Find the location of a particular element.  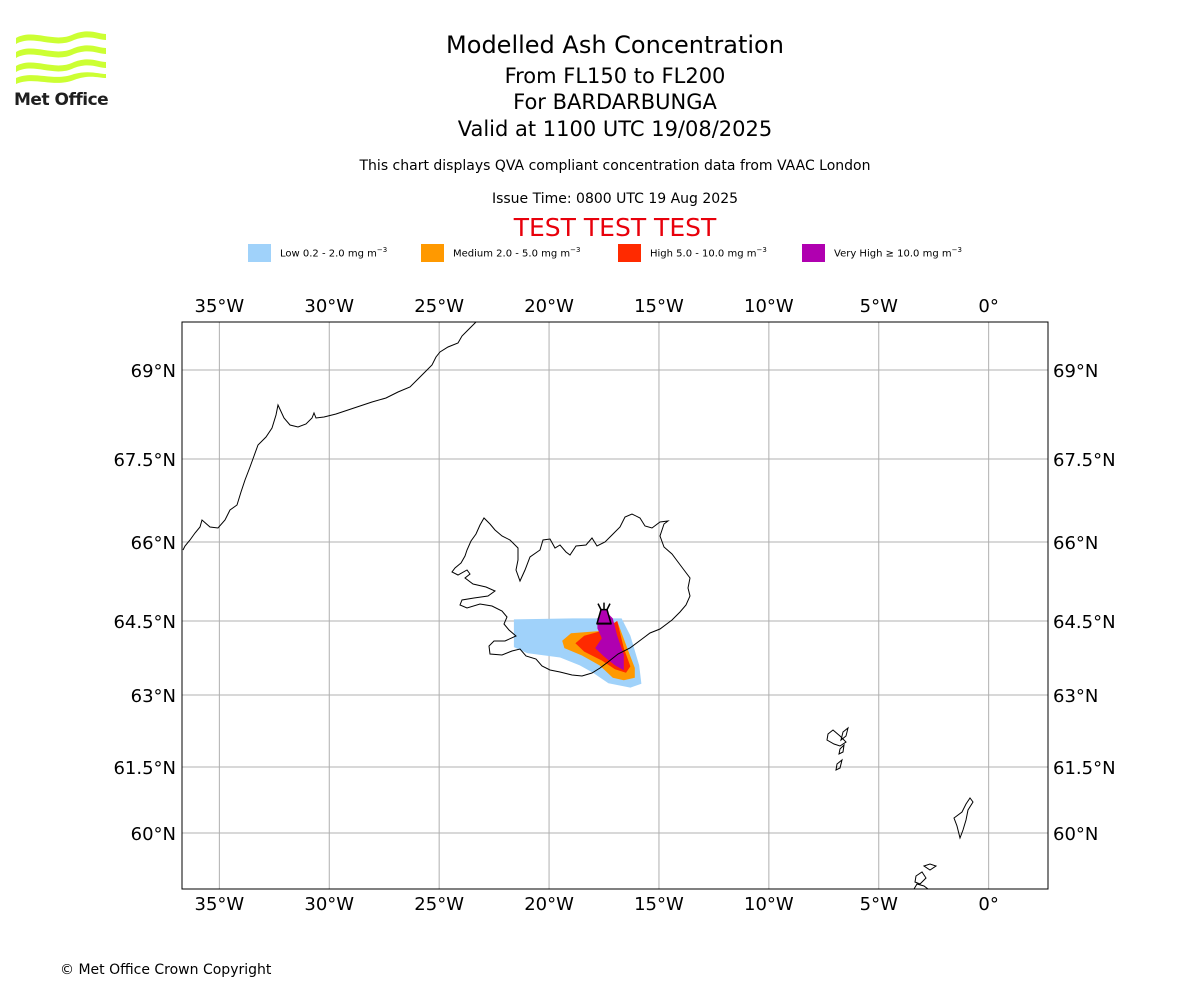

volcano-icon is located at coordinates (604, 613).